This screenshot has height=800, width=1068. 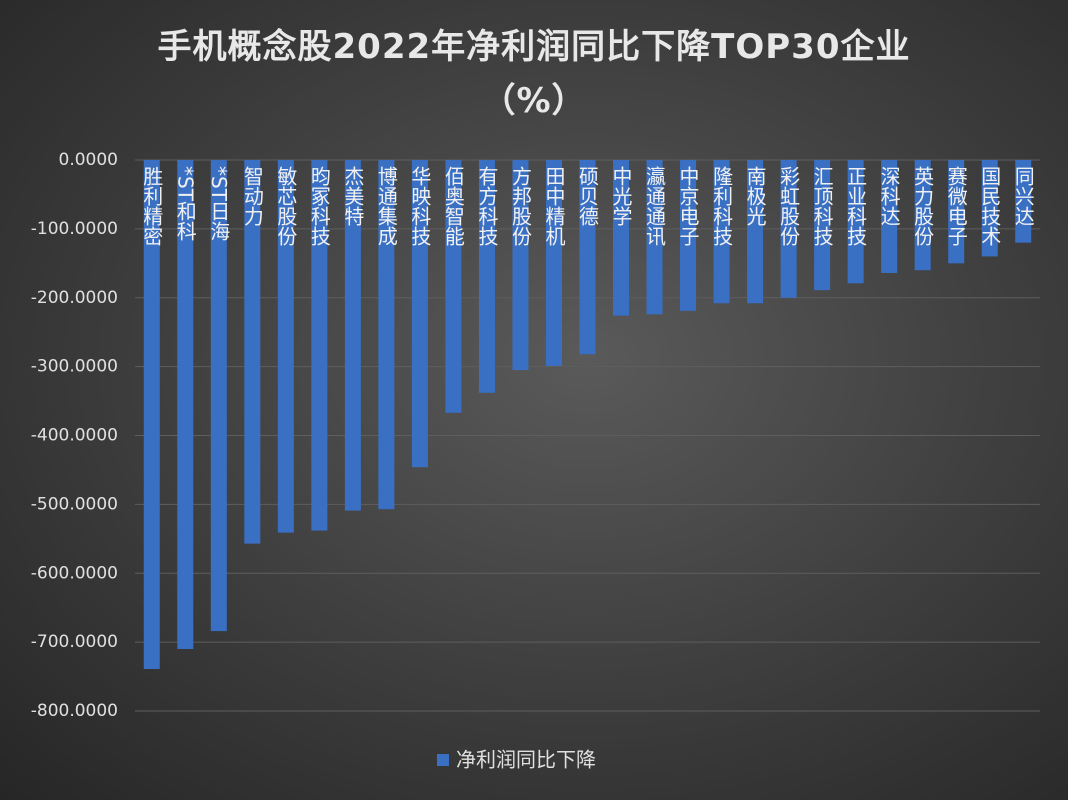 I want to click on x-tick-label: 智动力, so click(x=252, y=196).